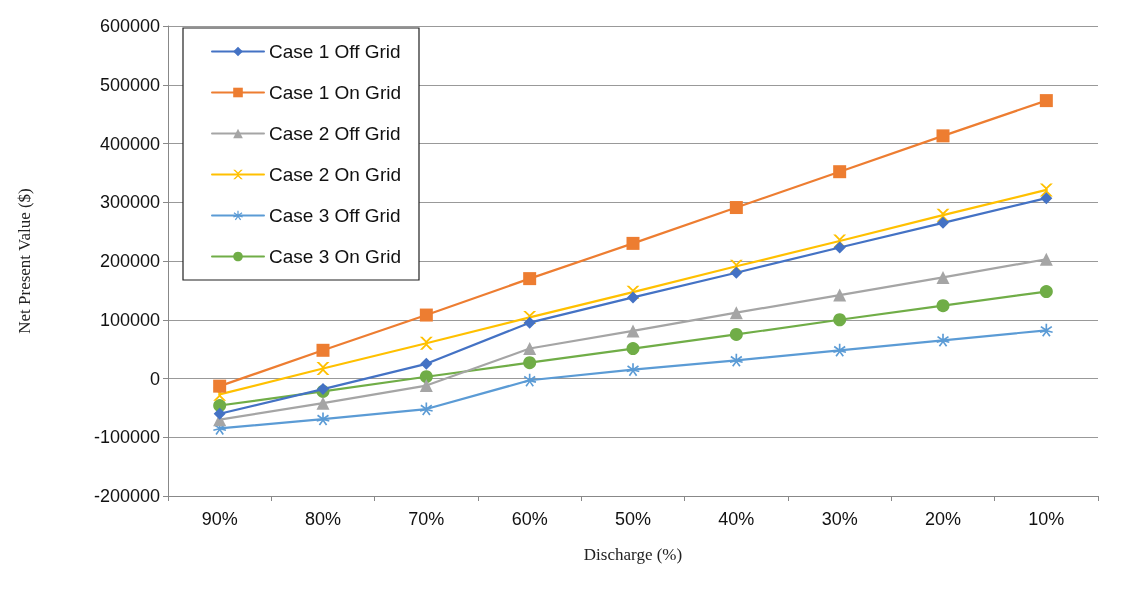  What do you see at coordinates (839, 519) in the screenshot?
I see `x-tick-label: 30%` at bounding box center [839, 519].